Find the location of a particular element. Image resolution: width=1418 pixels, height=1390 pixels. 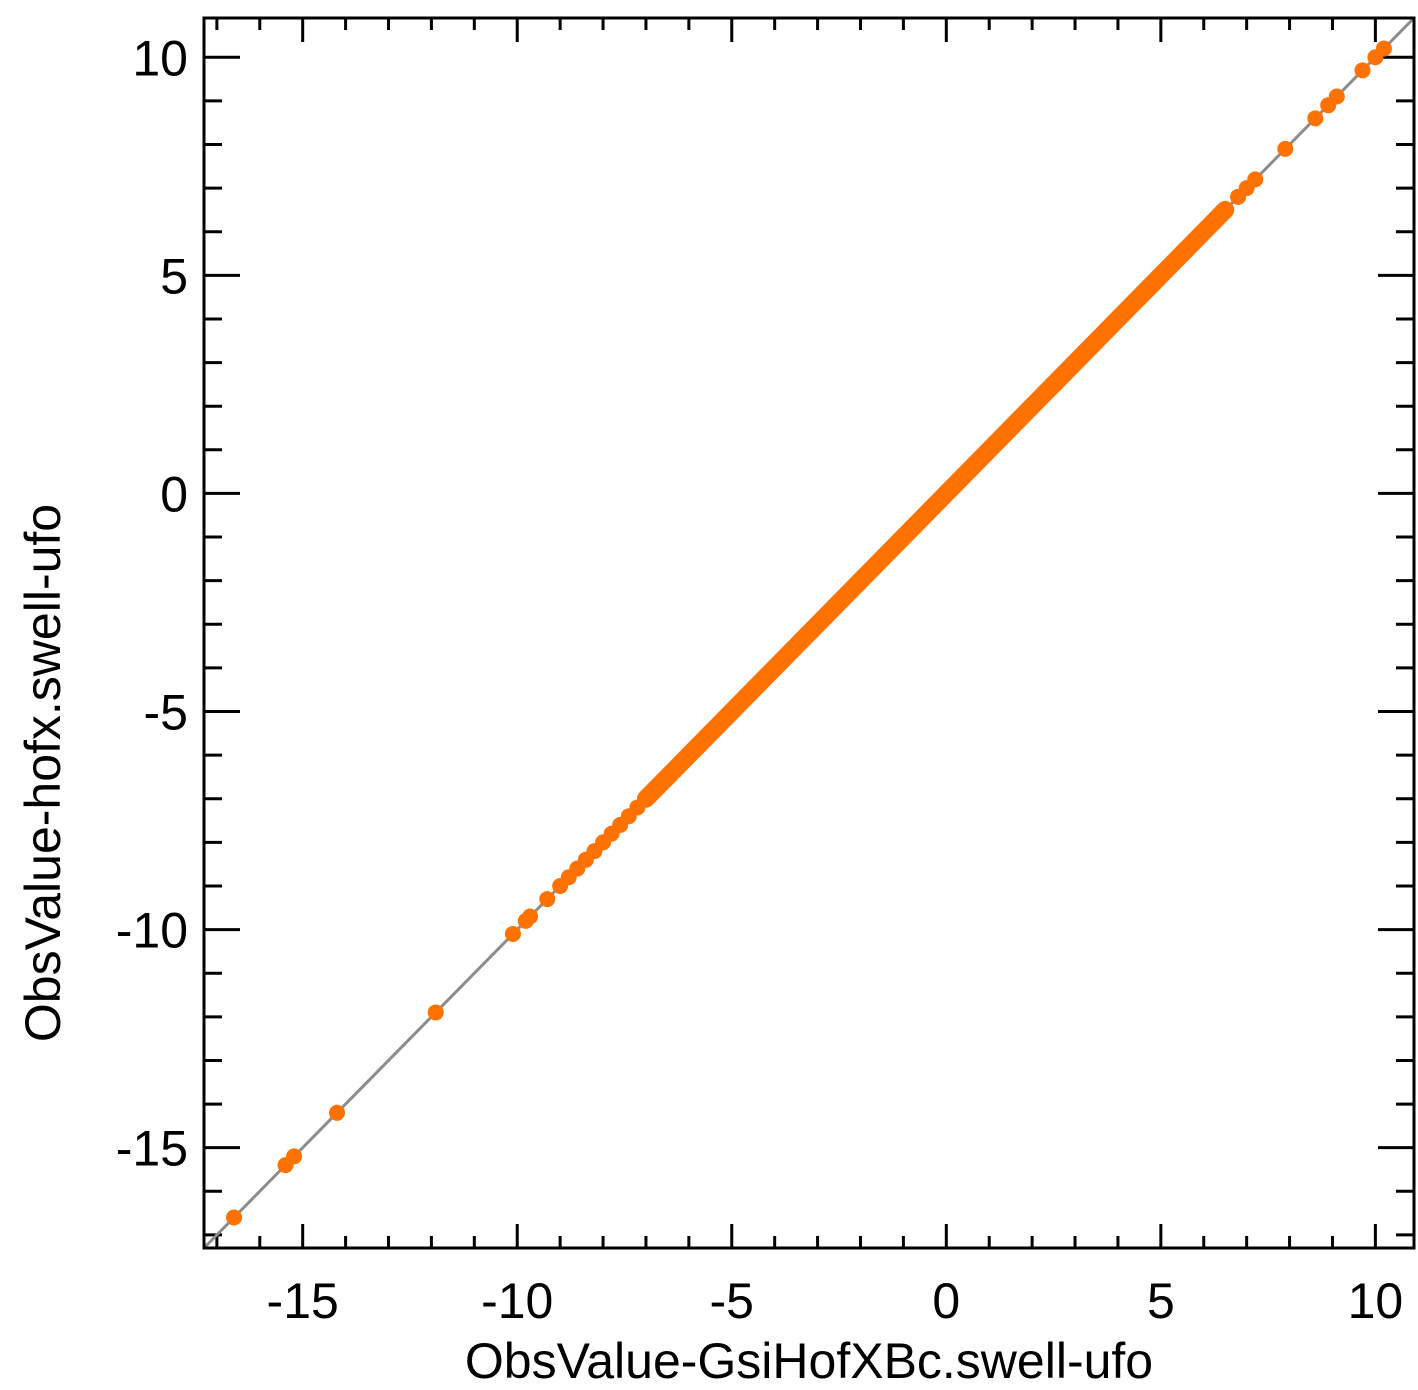

y-tick-labels: -15 -10 -5 0 5 10 is located at coordinates (152, 603).